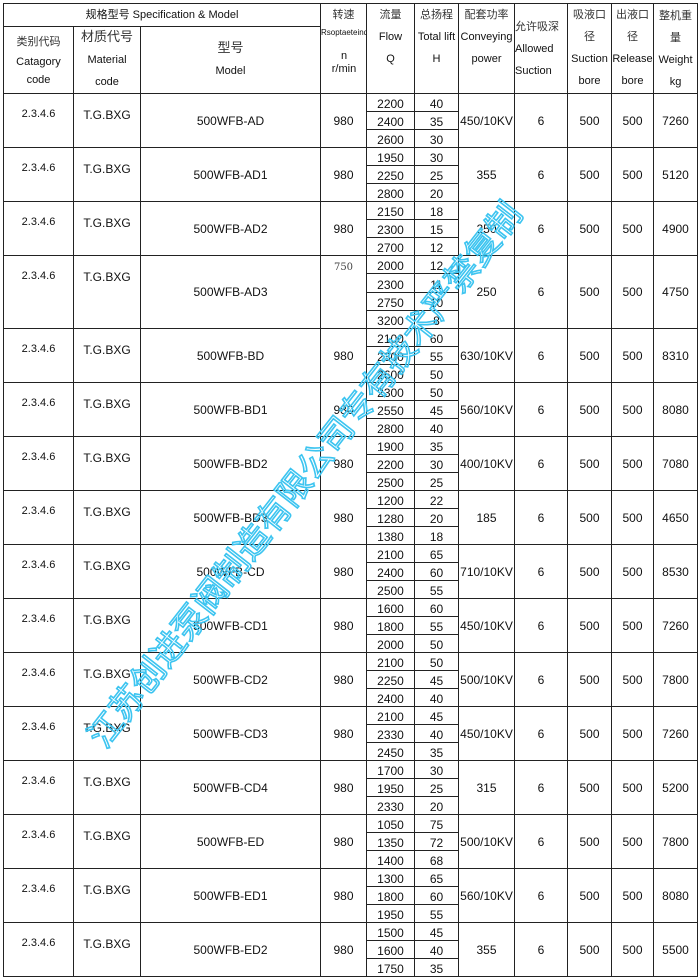 Image resolution: width=700 pixels, height=977 pixels. I want to click on model-cell: 500WFB-BD1, so click(230, 409).